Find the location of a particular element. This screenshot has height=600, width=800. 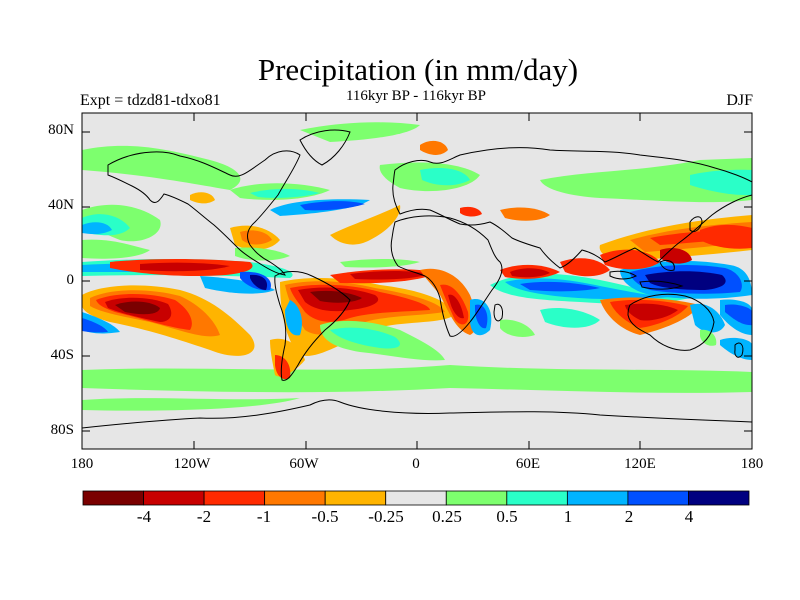

lat-tick-40s: 40S is located at coordinates (62, 355).